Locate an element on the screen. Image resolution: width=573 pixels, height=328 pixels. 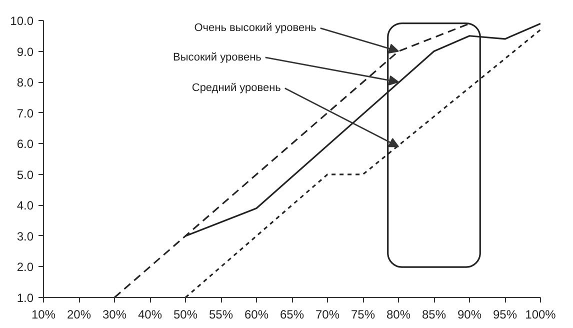
x-tick-label: 20% is located at coordinates (79, 315).